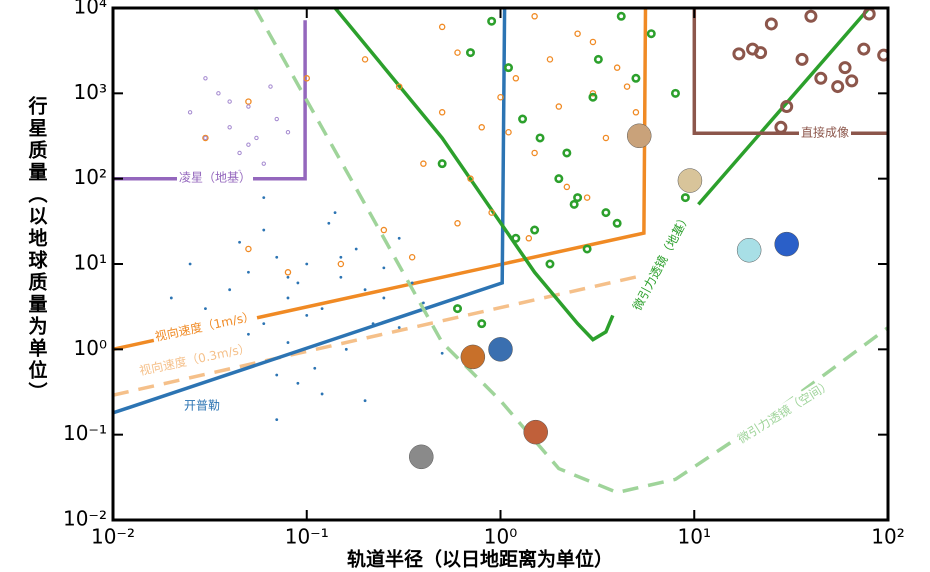 The image size is (930, 572). I want to click on curve-label: 开普勒, so click(202, 406).